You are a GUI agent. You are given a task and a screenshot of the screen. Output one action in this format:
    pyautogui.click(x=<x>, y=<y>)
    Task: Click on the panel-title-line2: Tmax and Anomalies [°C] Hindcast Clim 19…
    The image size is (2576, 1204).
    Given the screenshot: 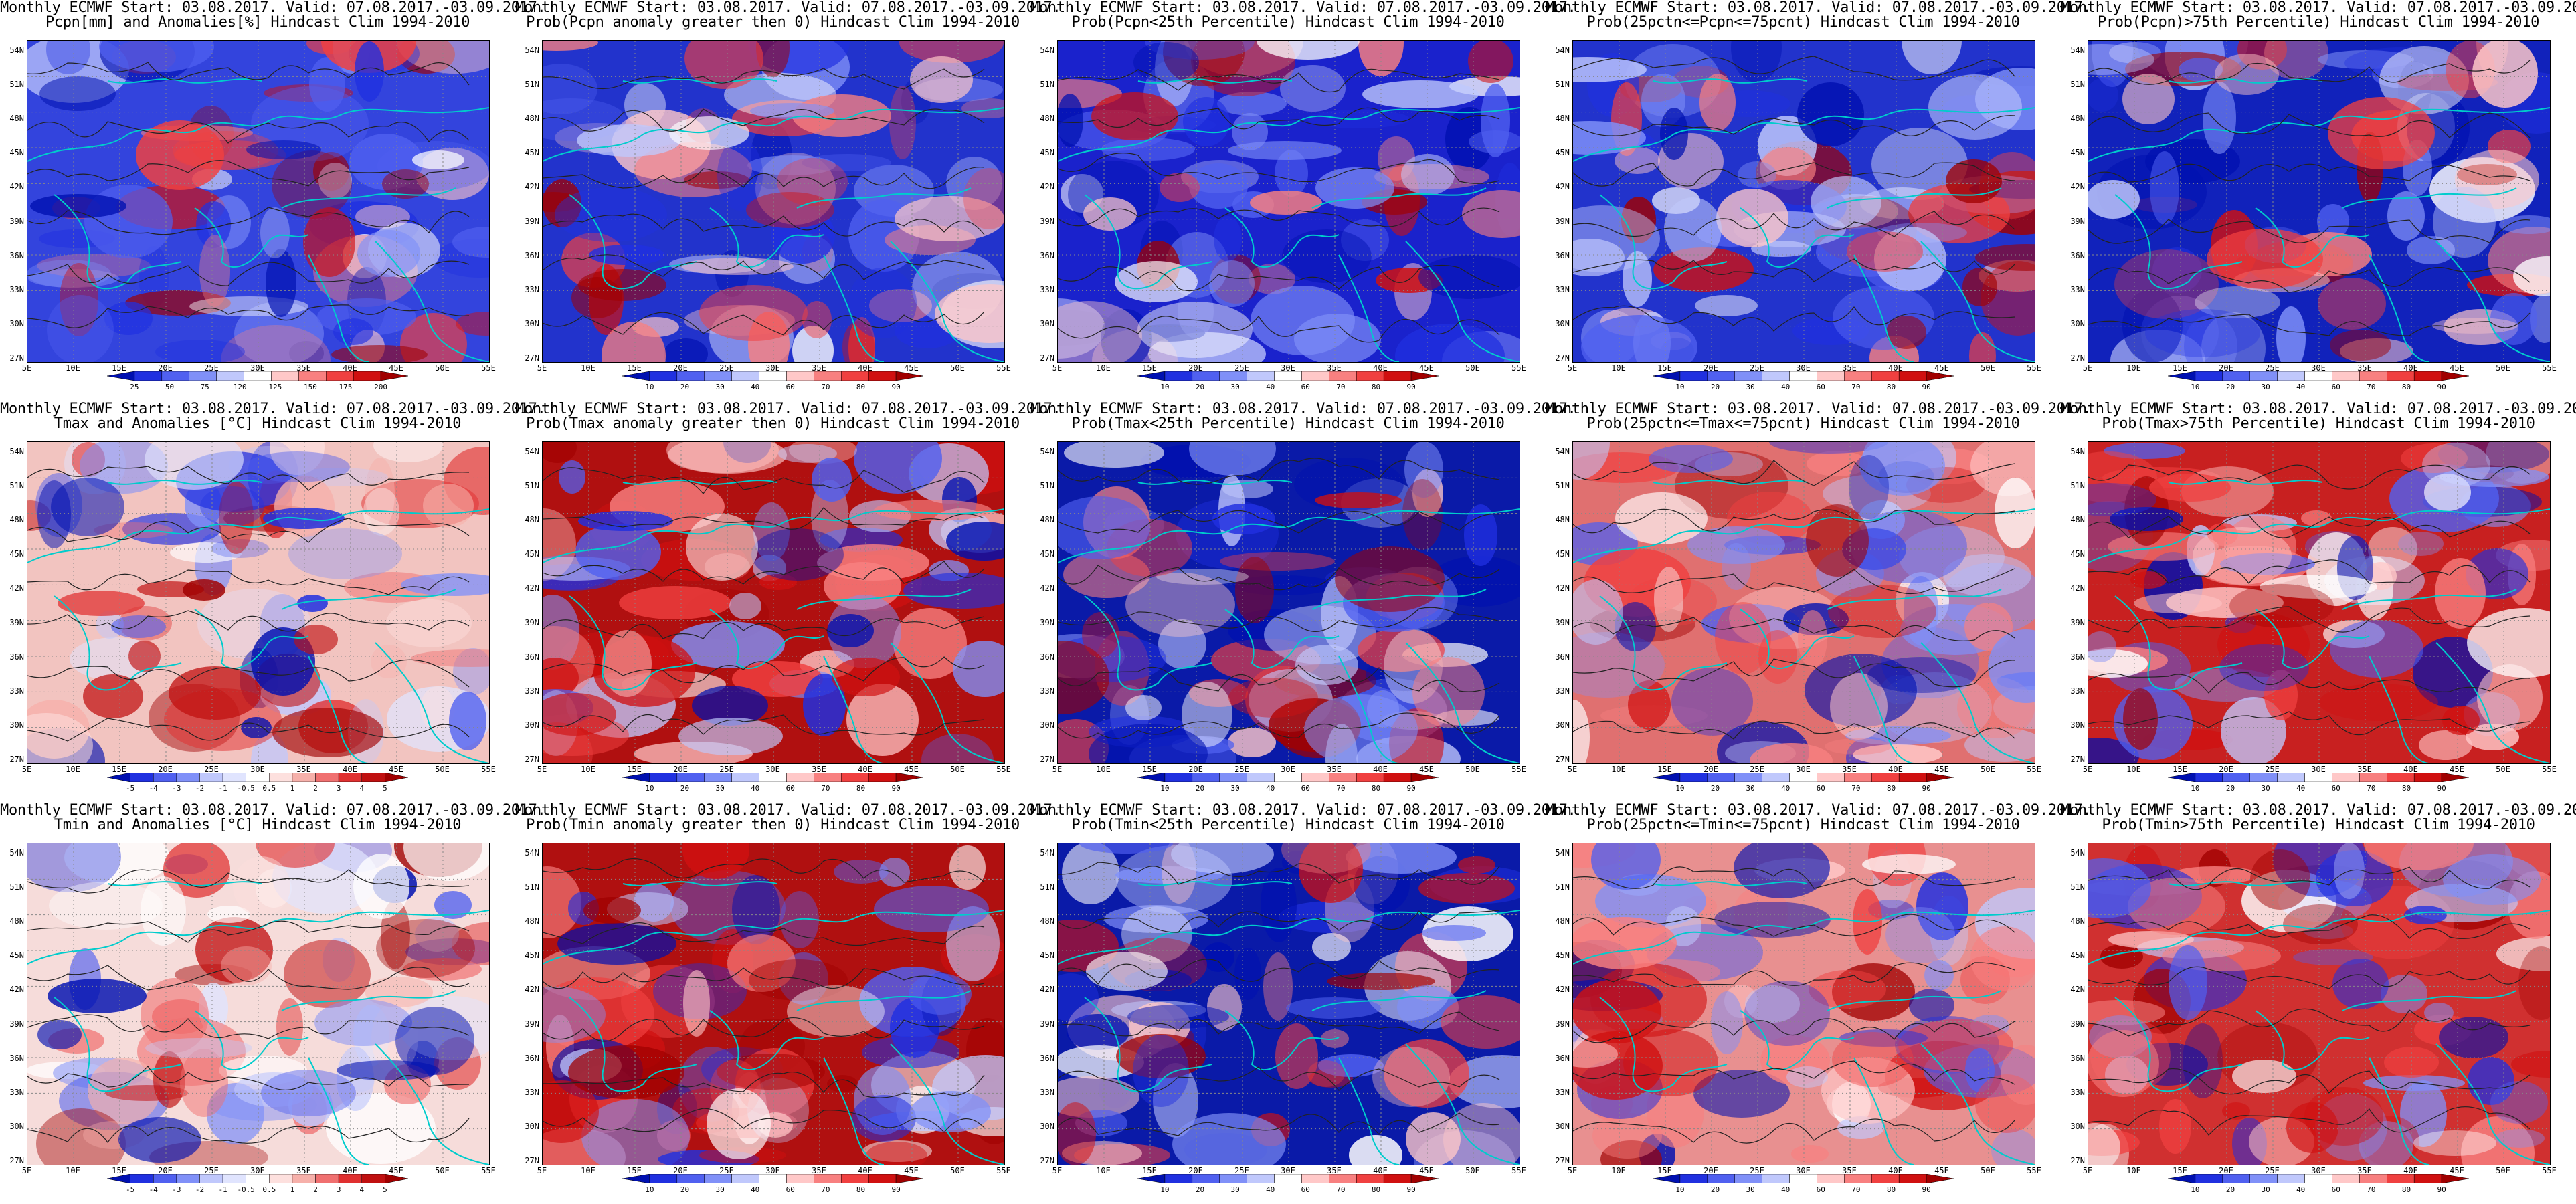 What is the action you would take?
    pyautogui.click(x=258, y=423)
    